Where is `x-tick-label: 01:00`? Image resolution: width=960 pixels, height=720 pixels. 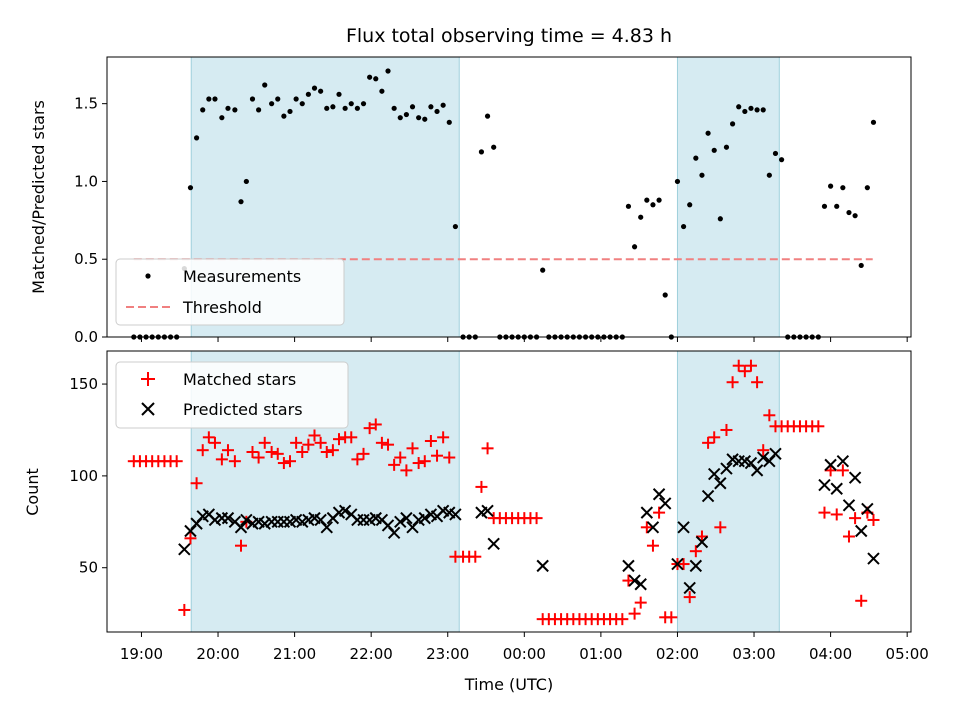 x-tick-label: 01:00 is located at coordinates (600, 654).